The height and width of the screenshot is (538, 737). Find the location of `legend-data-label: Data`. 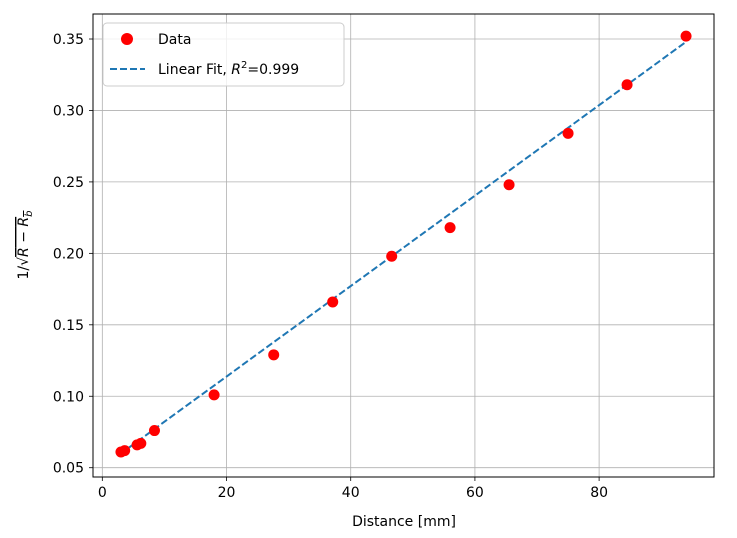

legend-data-label: Data is located at coordinates (174, 40).